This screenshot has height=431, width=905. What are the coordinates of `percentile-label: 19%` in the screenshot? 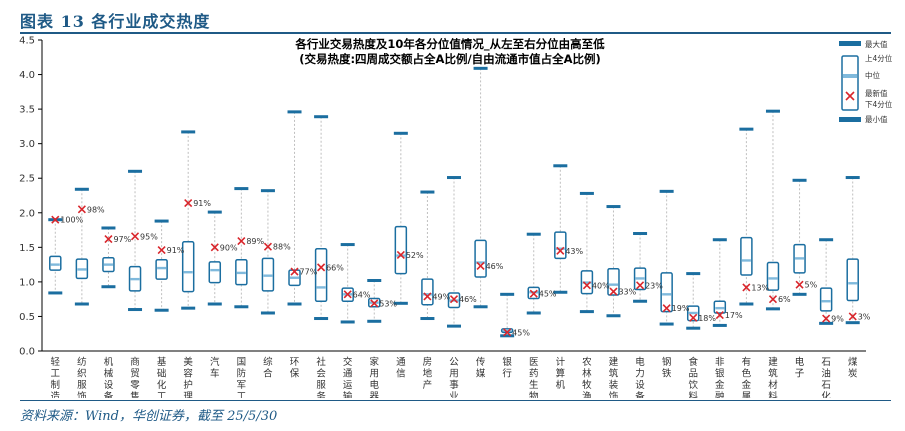 It's located at (681, 308).